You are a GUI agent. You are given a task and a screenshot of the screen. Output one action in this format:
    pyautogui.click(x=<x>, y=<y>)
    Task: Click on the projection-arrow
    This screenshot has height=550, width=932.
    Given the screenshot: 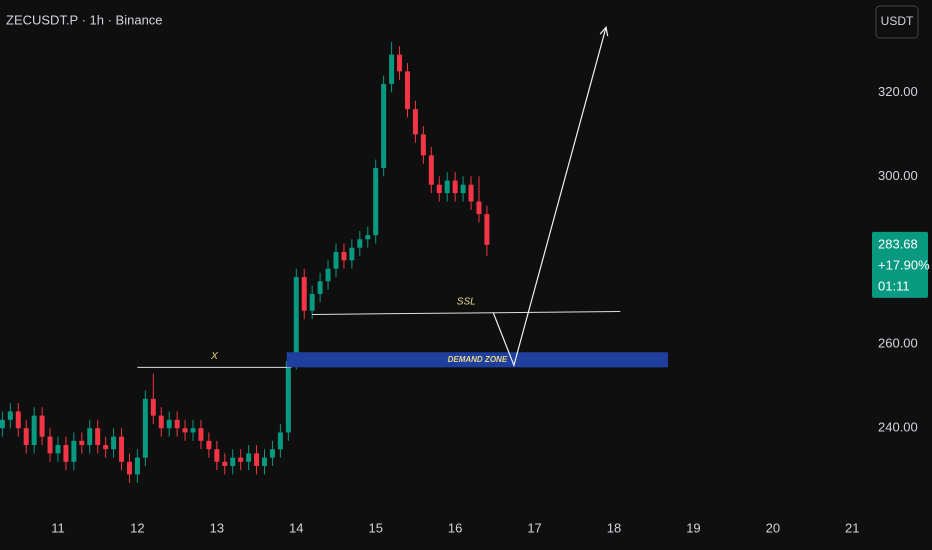 What is the action you would take?
    pyautogui.click(x=549, y=197)
    